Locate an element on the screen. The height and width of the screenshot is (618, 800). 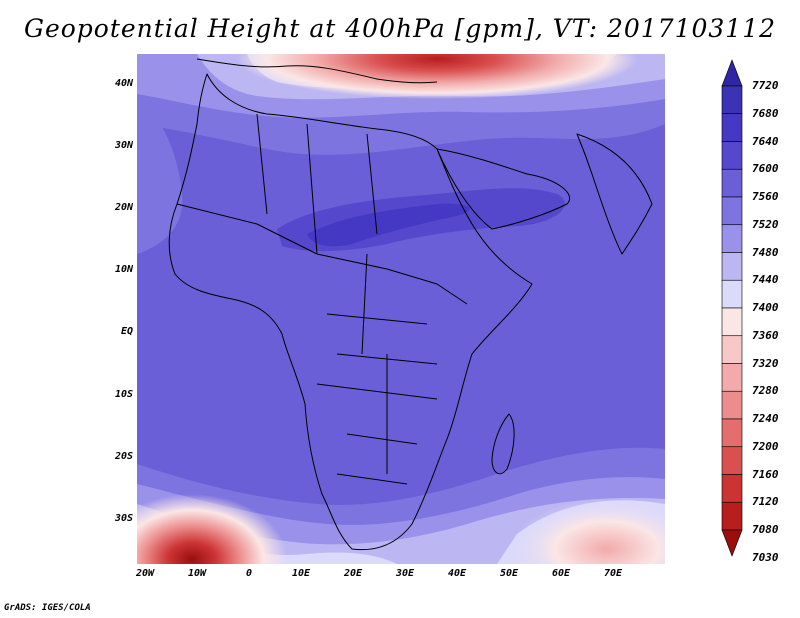
colorbar-label: 7160 is located at coordinates (765, 474).